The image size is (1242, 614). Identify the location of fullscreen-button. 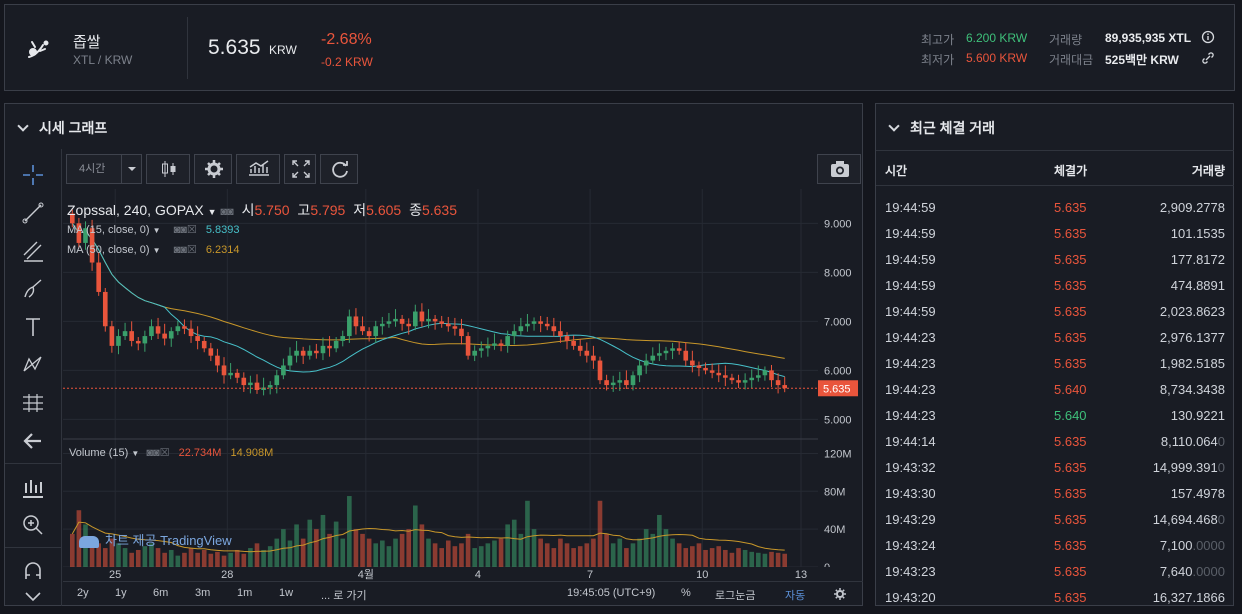
(300, 169).